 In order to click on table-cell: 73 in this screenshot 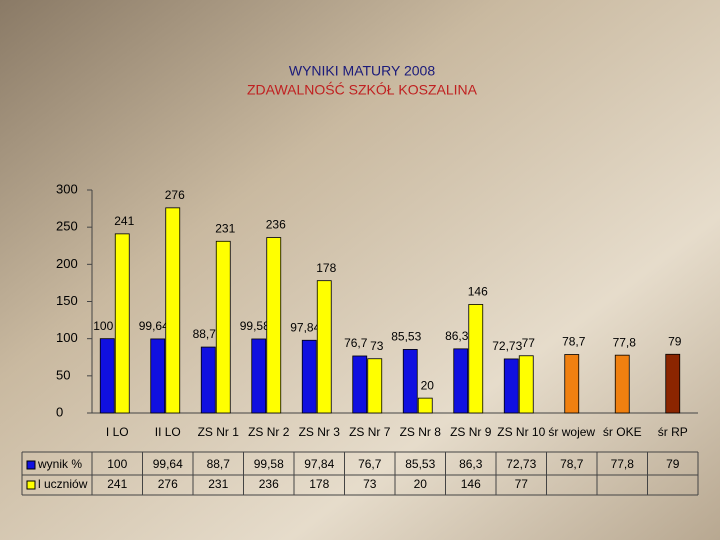, I will do `click(370, 484)`.